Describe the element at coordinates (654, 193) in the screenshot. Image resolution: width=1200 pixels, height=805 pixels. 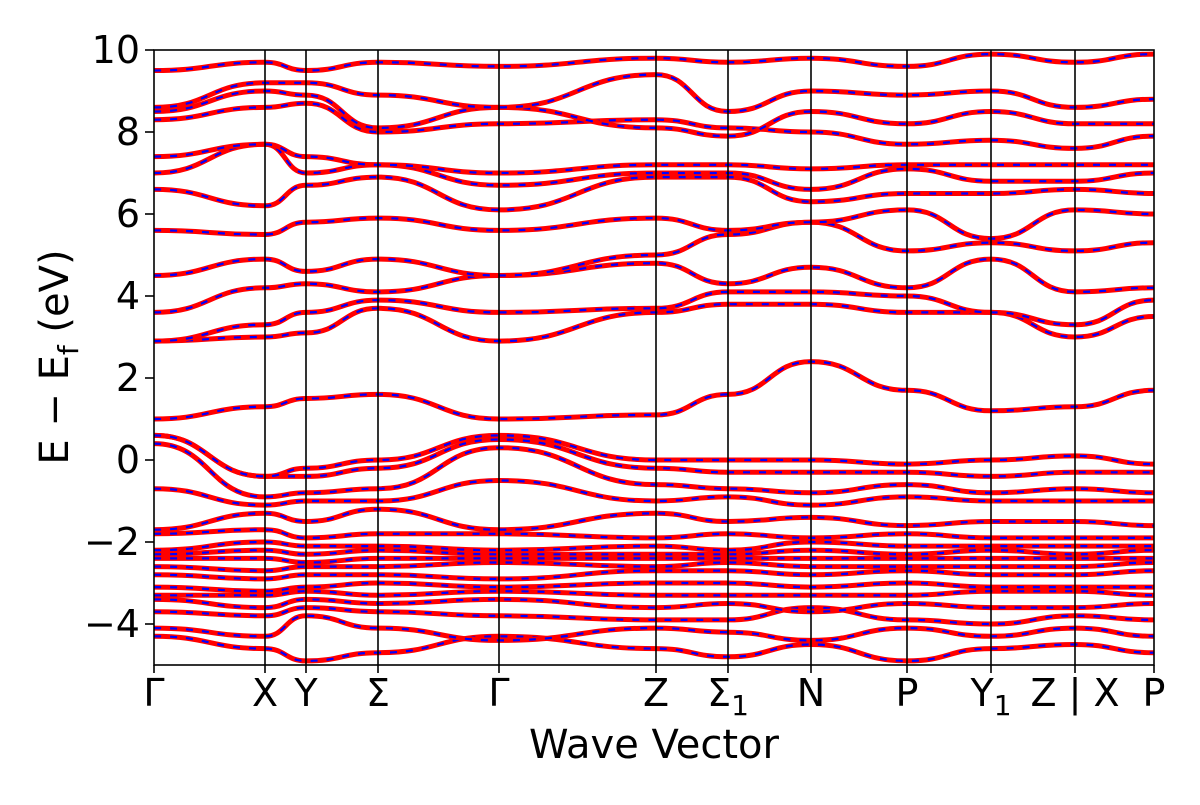
I see `band-24-overlay` at that location.